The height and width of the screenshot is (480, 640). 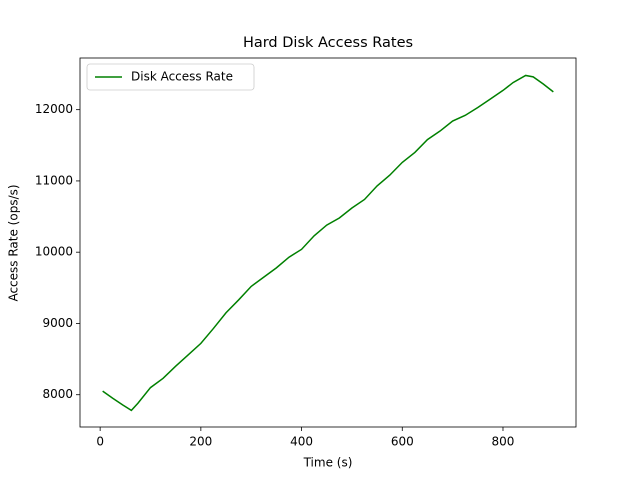 What do you see at coordinates (57, 323) in the screenshot?
I see `y-tick-label: 9000` at bounding box center [57, 323].